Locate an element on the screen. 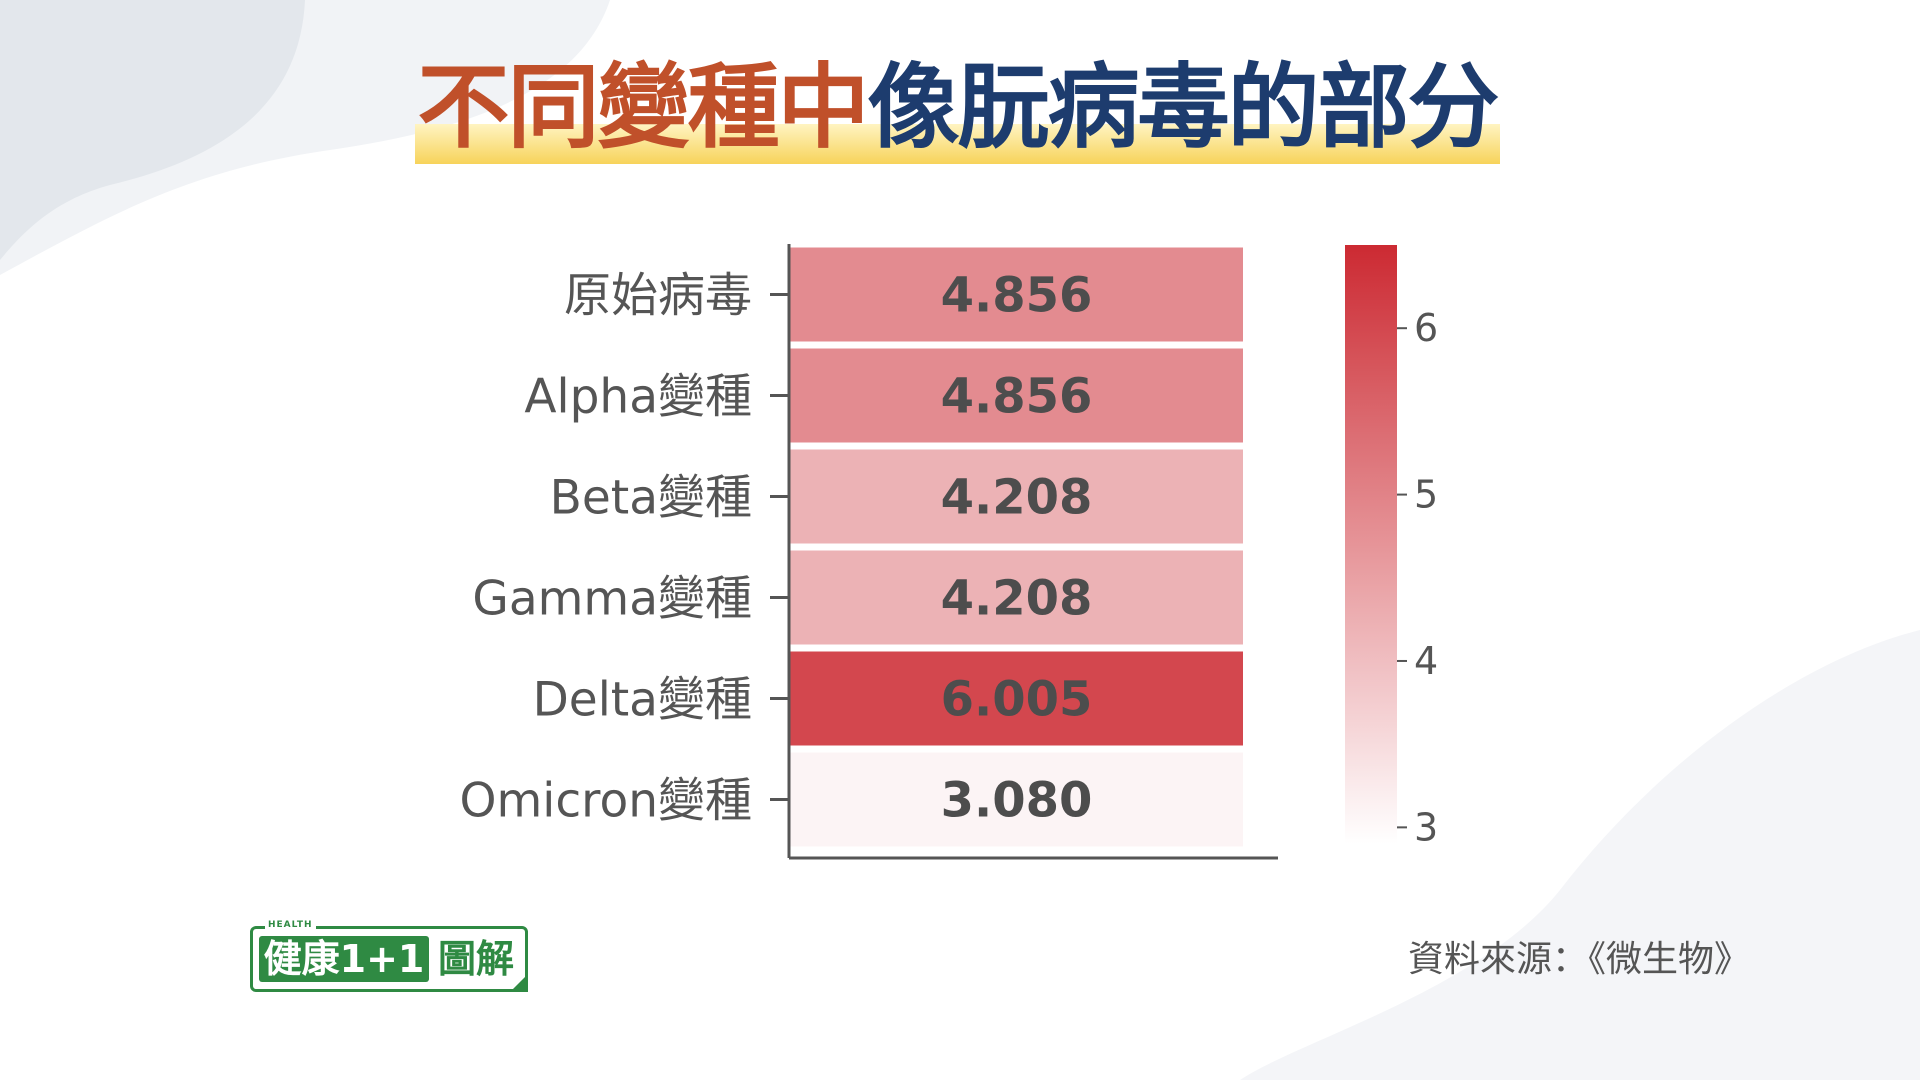  y-tick-label: Gamma變種 is located at coordinates (612, 599).